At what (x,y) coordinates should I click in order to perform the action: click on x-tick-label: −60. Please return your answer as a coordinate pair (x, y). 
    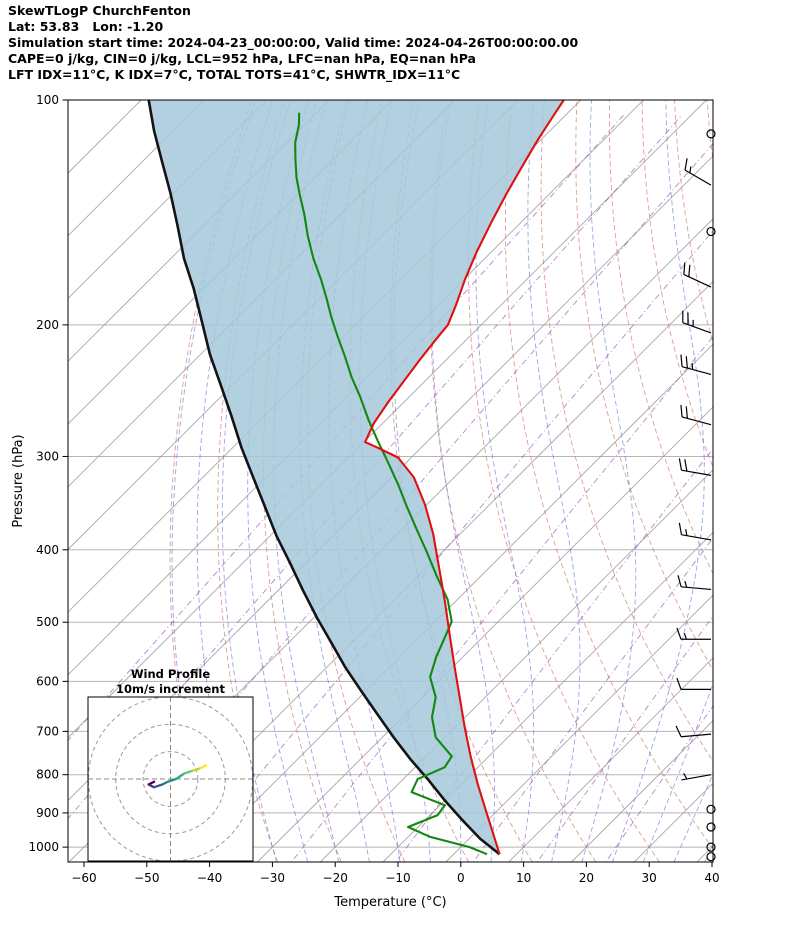
    Looking at the image, I should click on (83, 878).